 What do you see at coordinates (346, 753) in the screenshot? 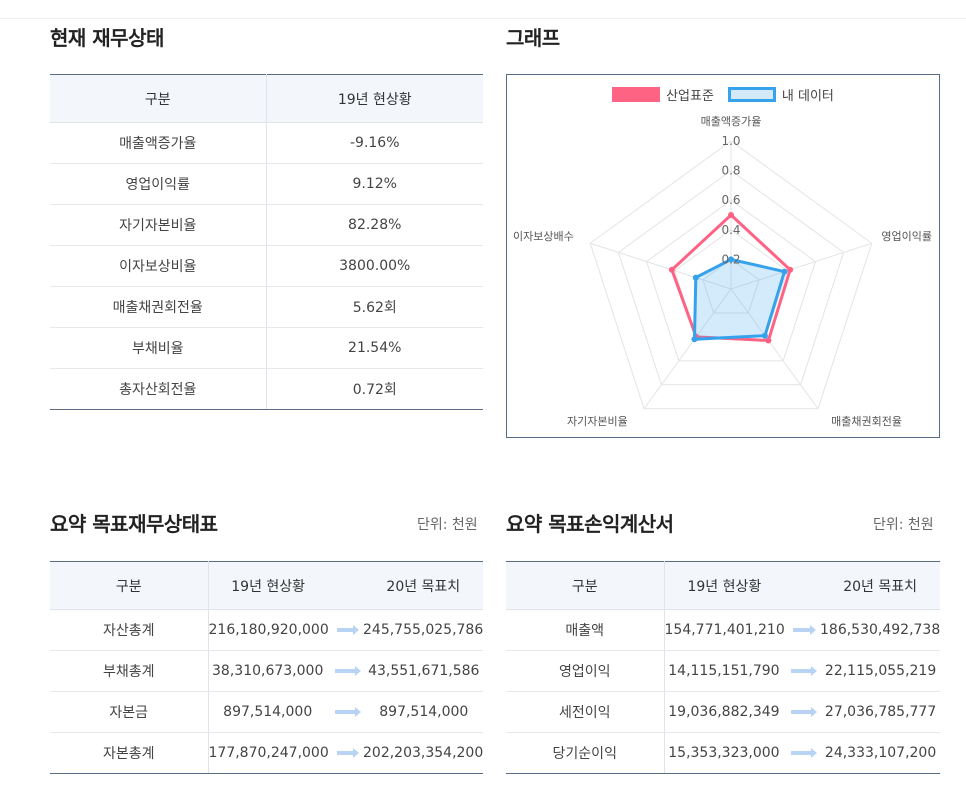
I see `row-values: 177,870,247,000 202,203,354,200` at bounding box center [346, 753].